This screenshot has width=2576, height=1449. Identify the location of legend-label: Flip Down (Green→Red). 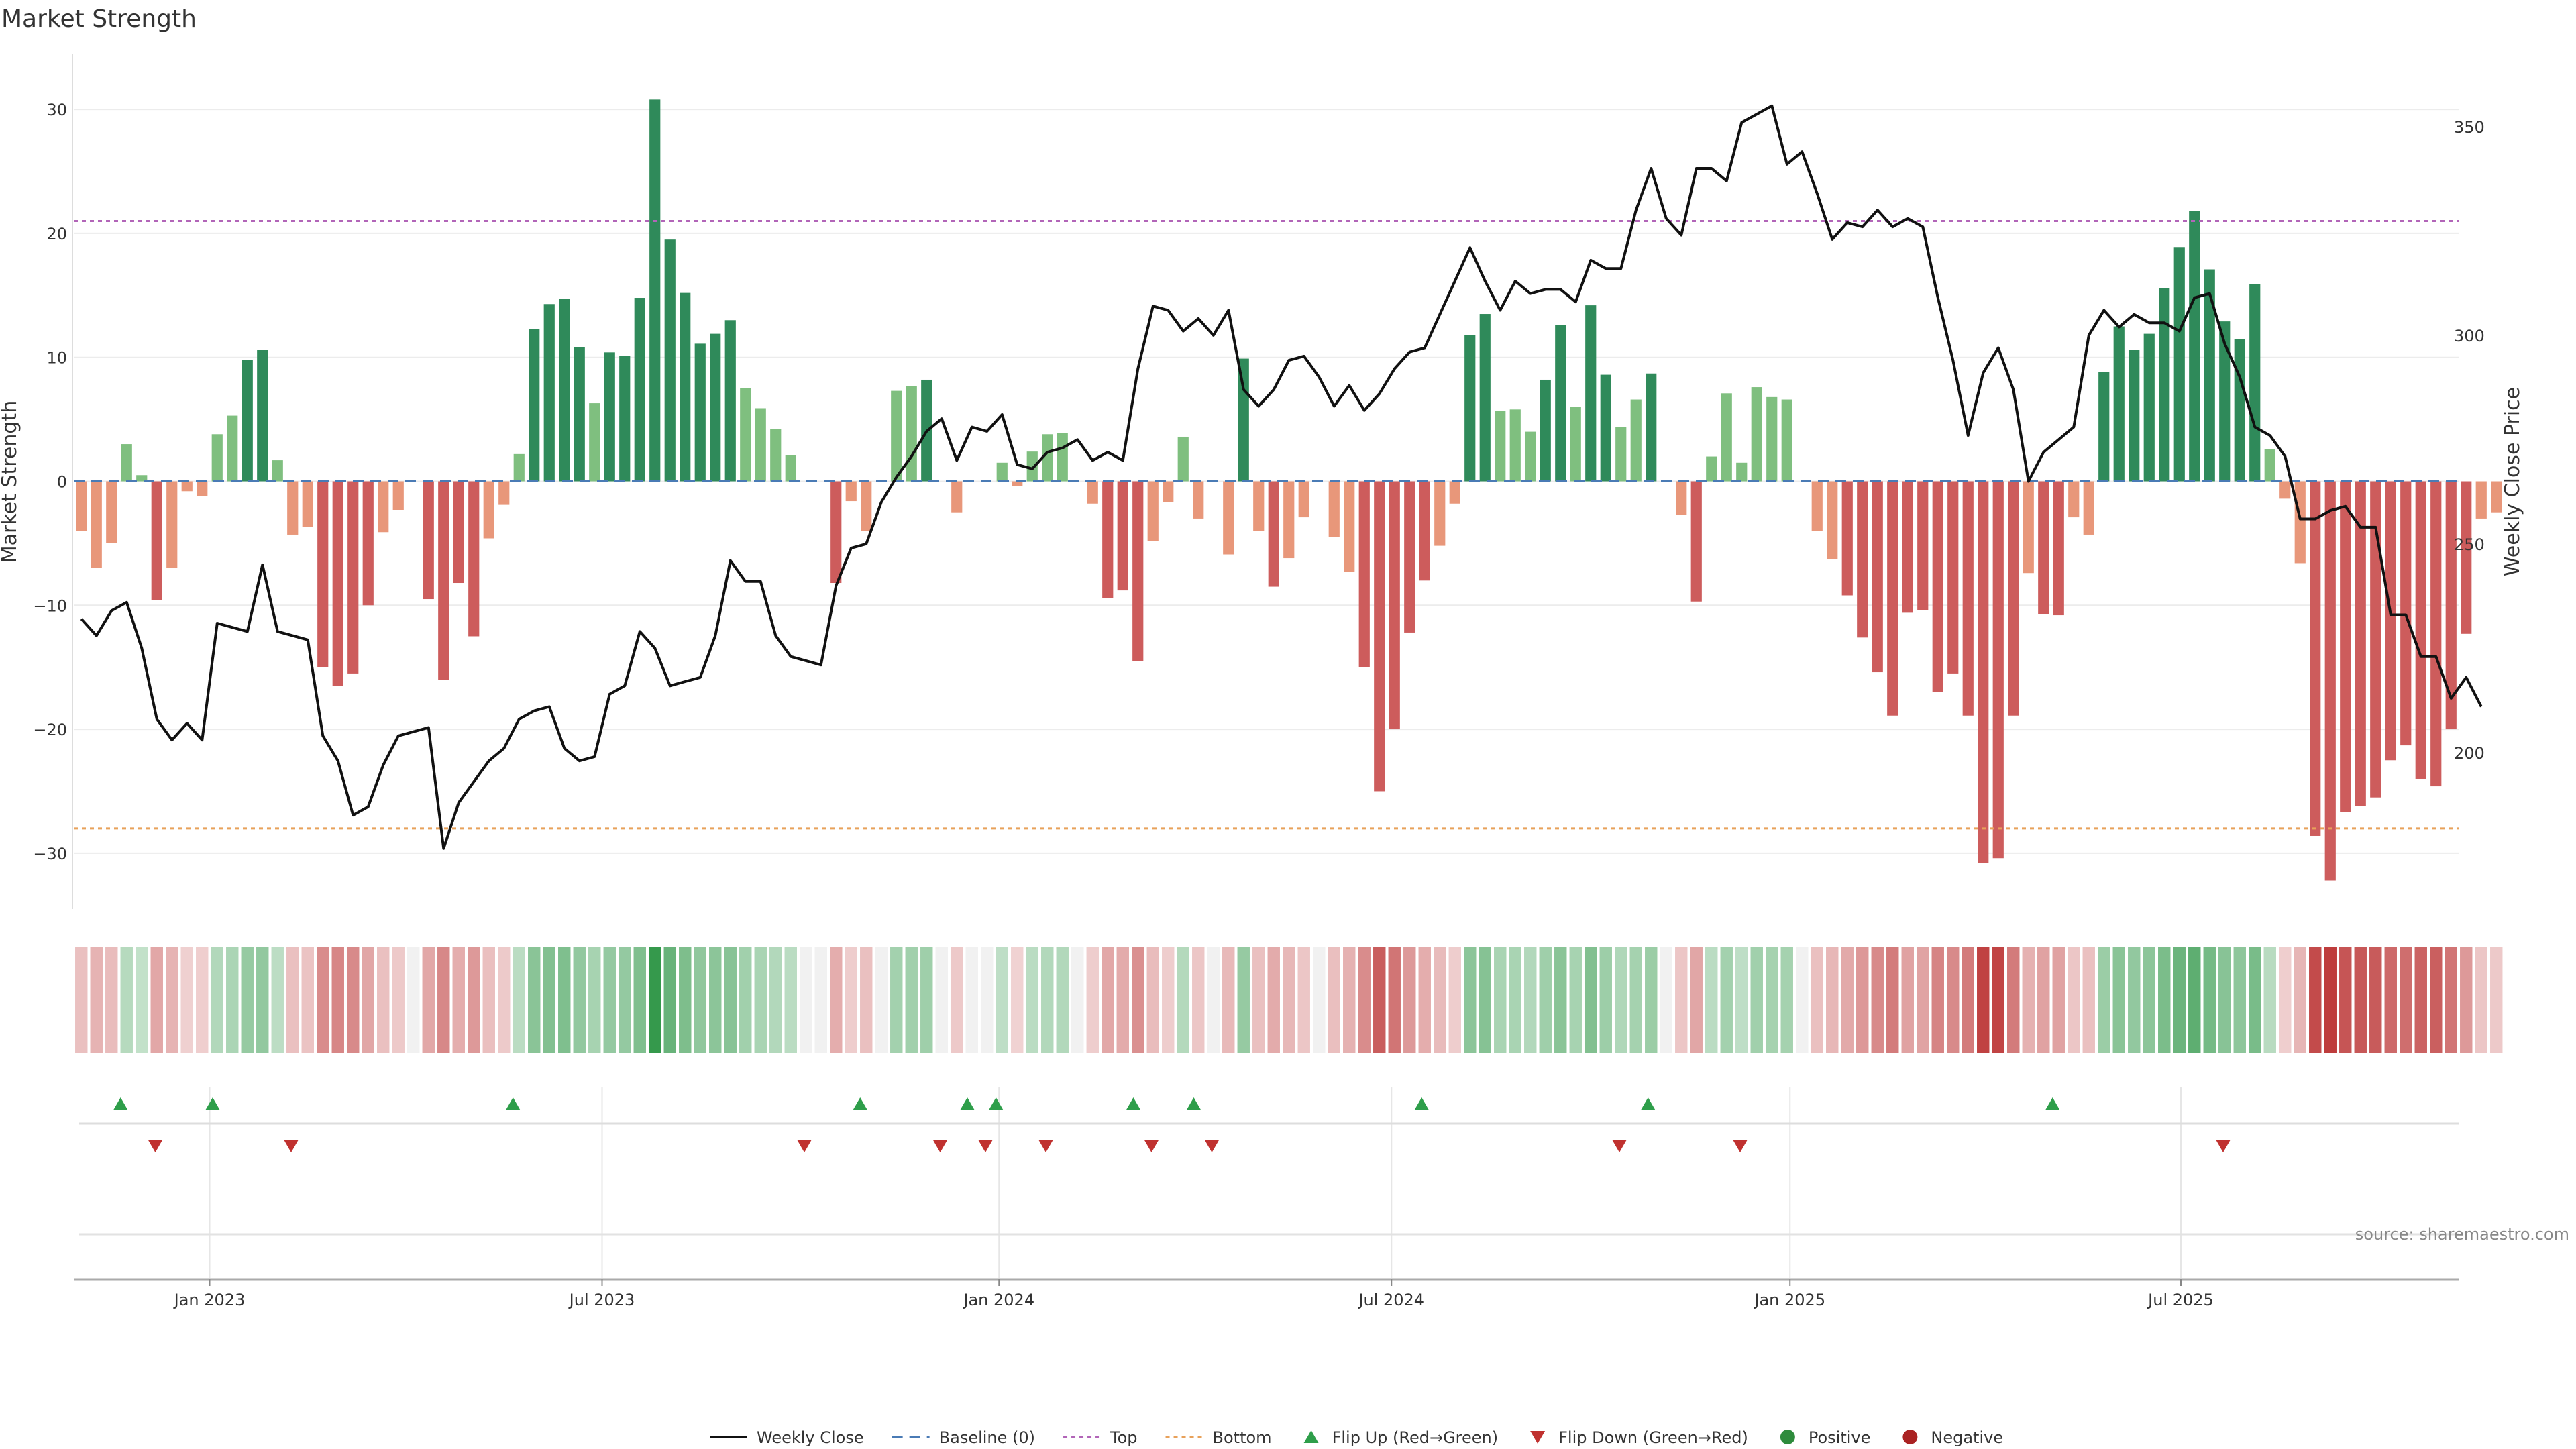
(1653, 1437).